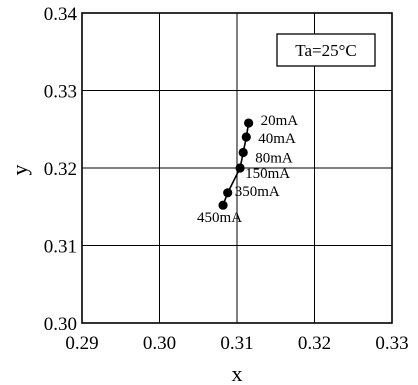 The height and width of the screenshot is (385, 418). I want to click on y-axis-title: y, so click(19, 170).